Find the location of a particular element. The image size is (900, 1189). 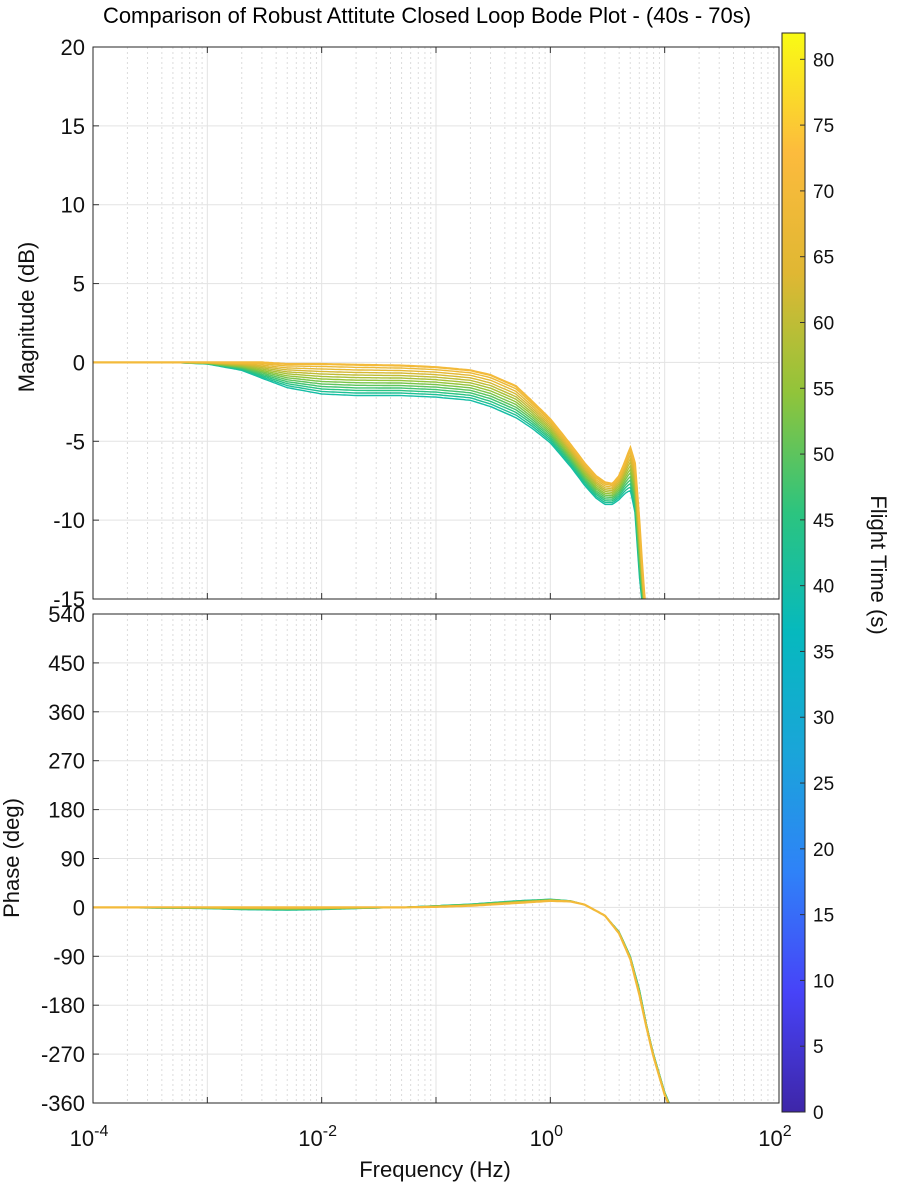

phase-y-tick-label: 540 is located at coordinates (66, 614).